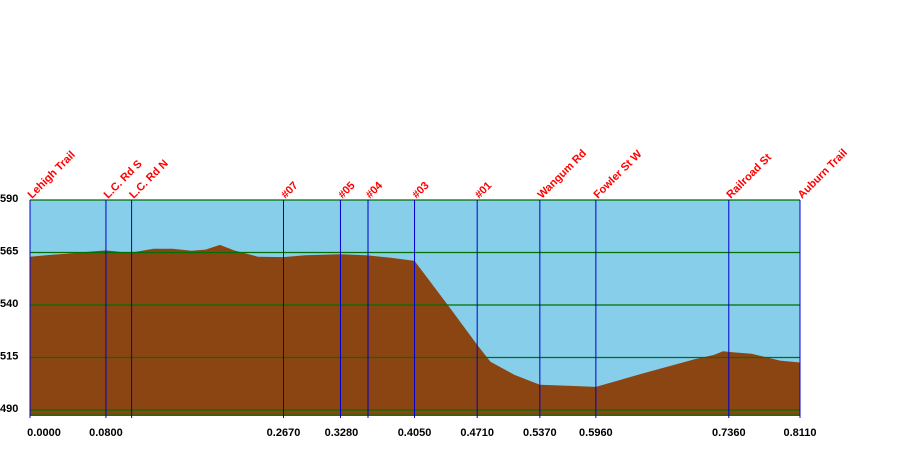 Image resolution: width=900 pixels, height=450 pixels. I want to click on marker-label: Wangum Rd, so click(562, 175).